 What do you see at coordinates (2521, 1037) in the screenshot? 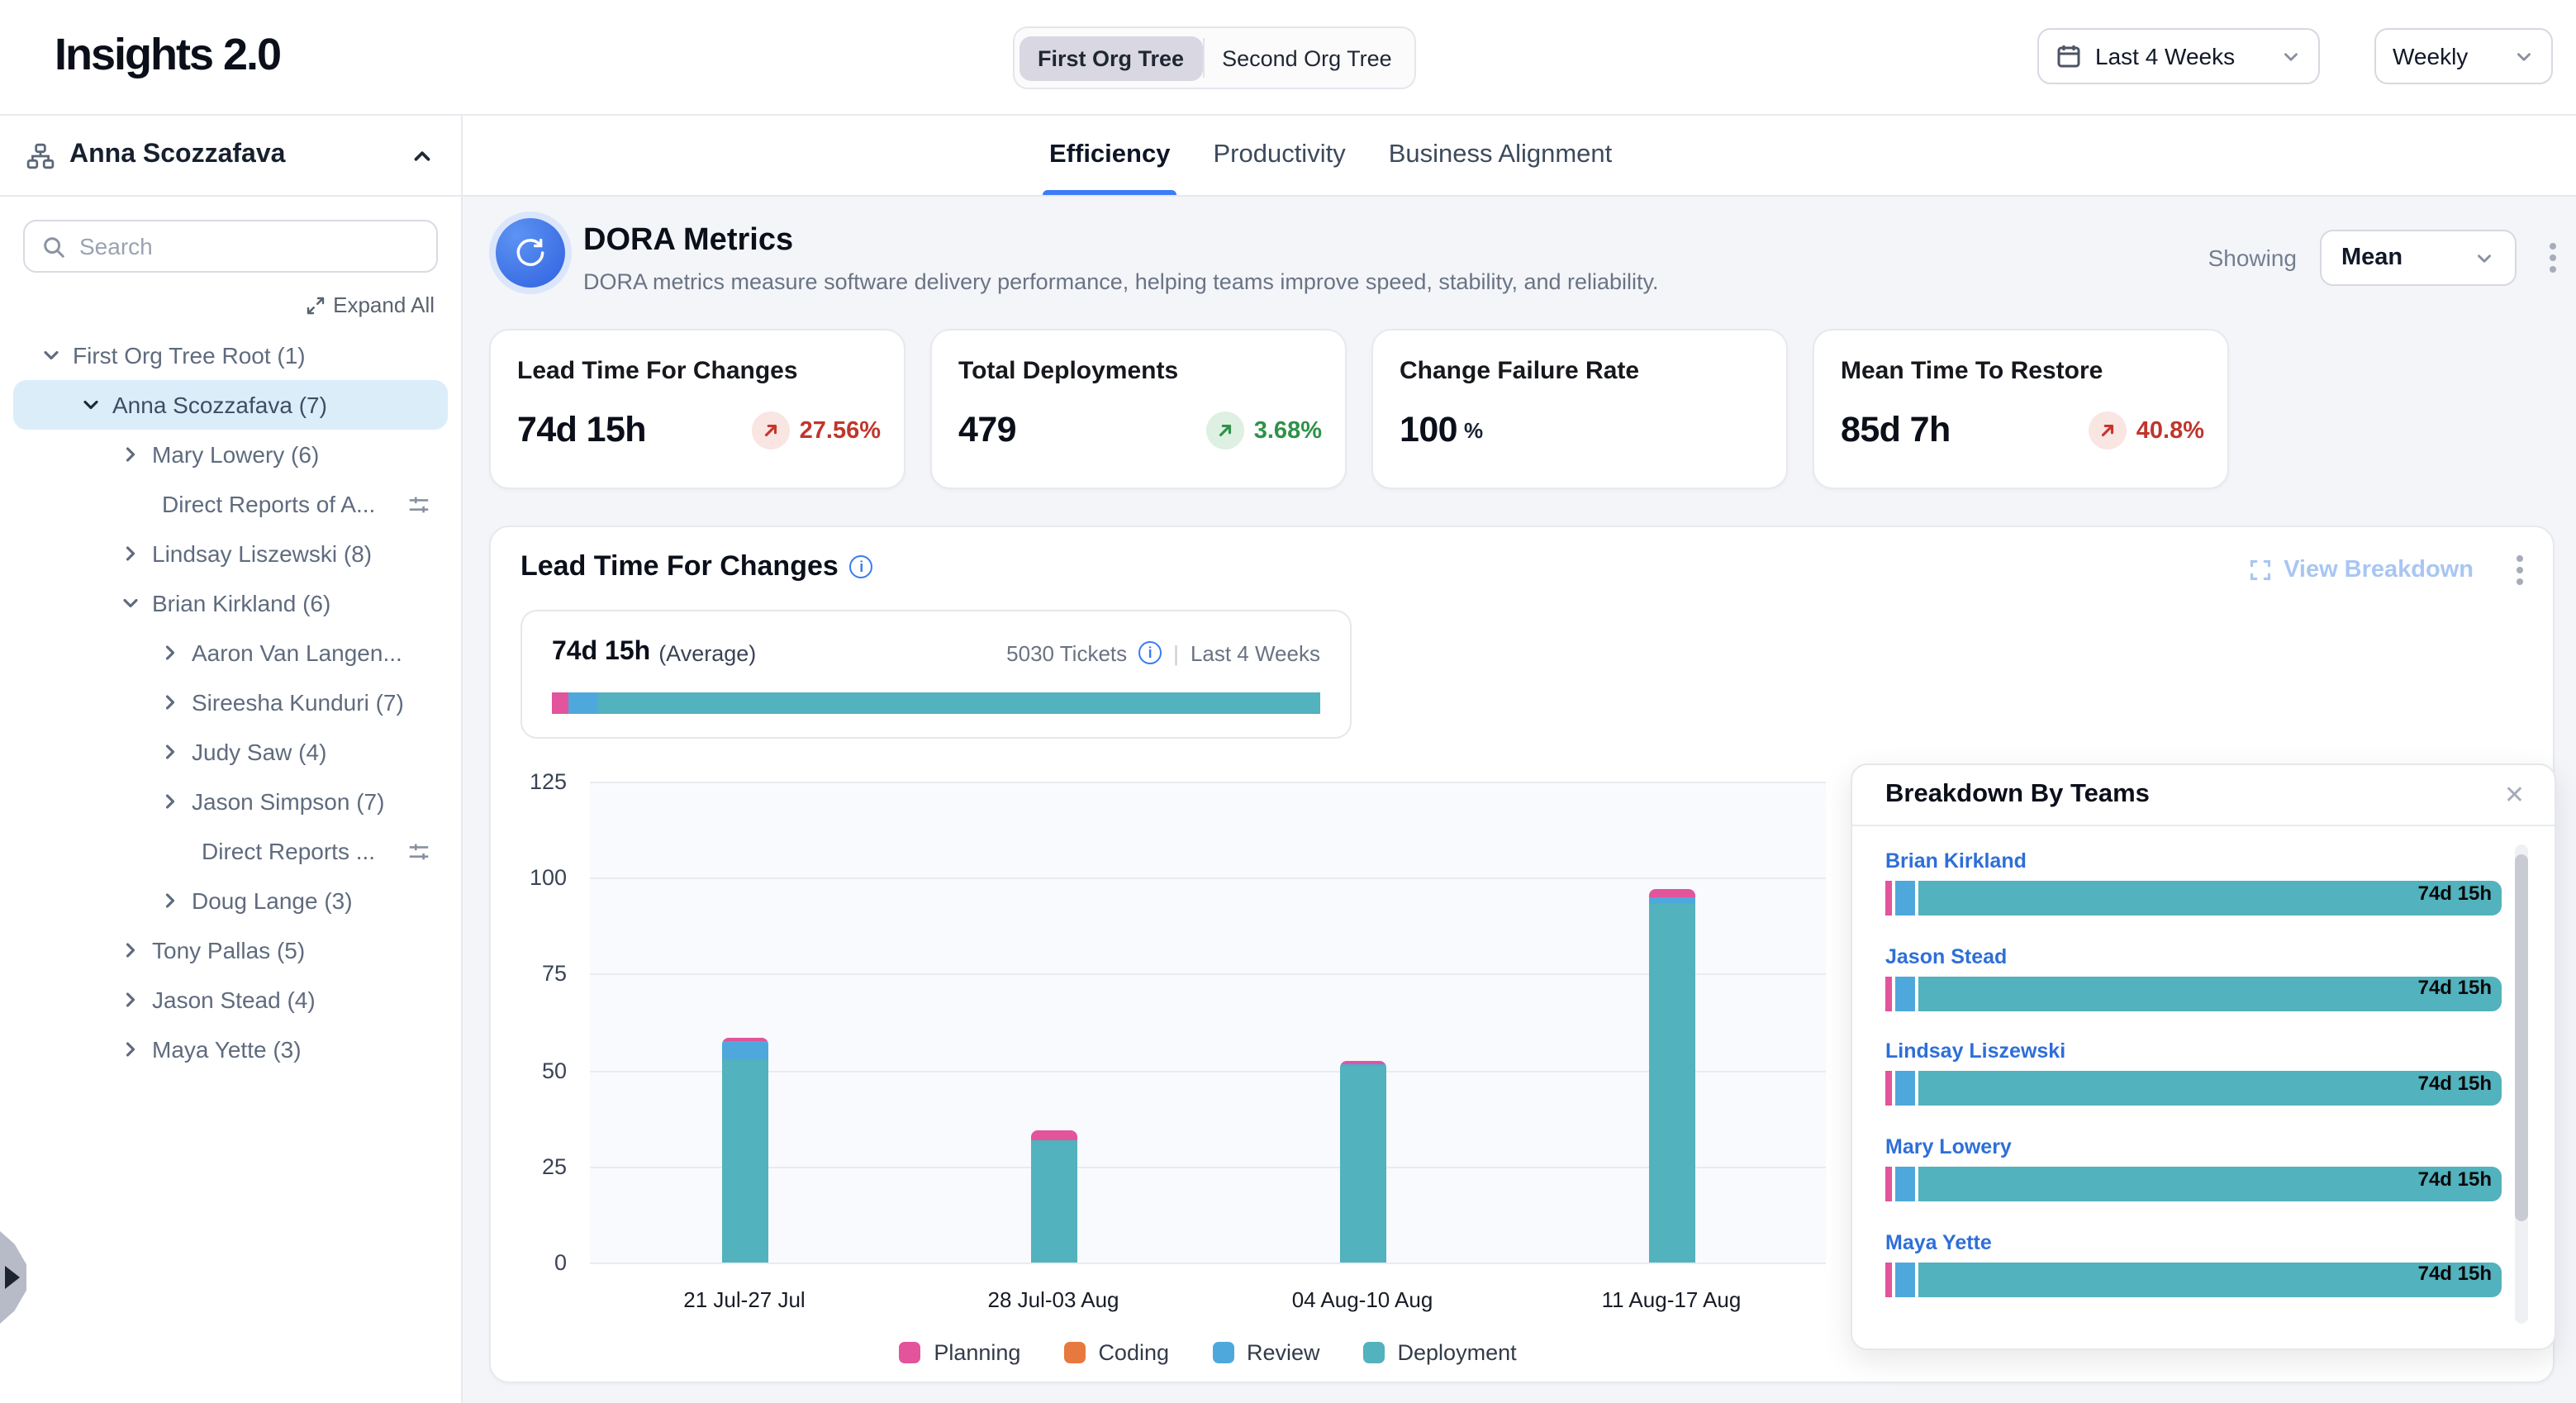
I see `panel-scrollbar-thumb` at bounding box center [2521, 1037].